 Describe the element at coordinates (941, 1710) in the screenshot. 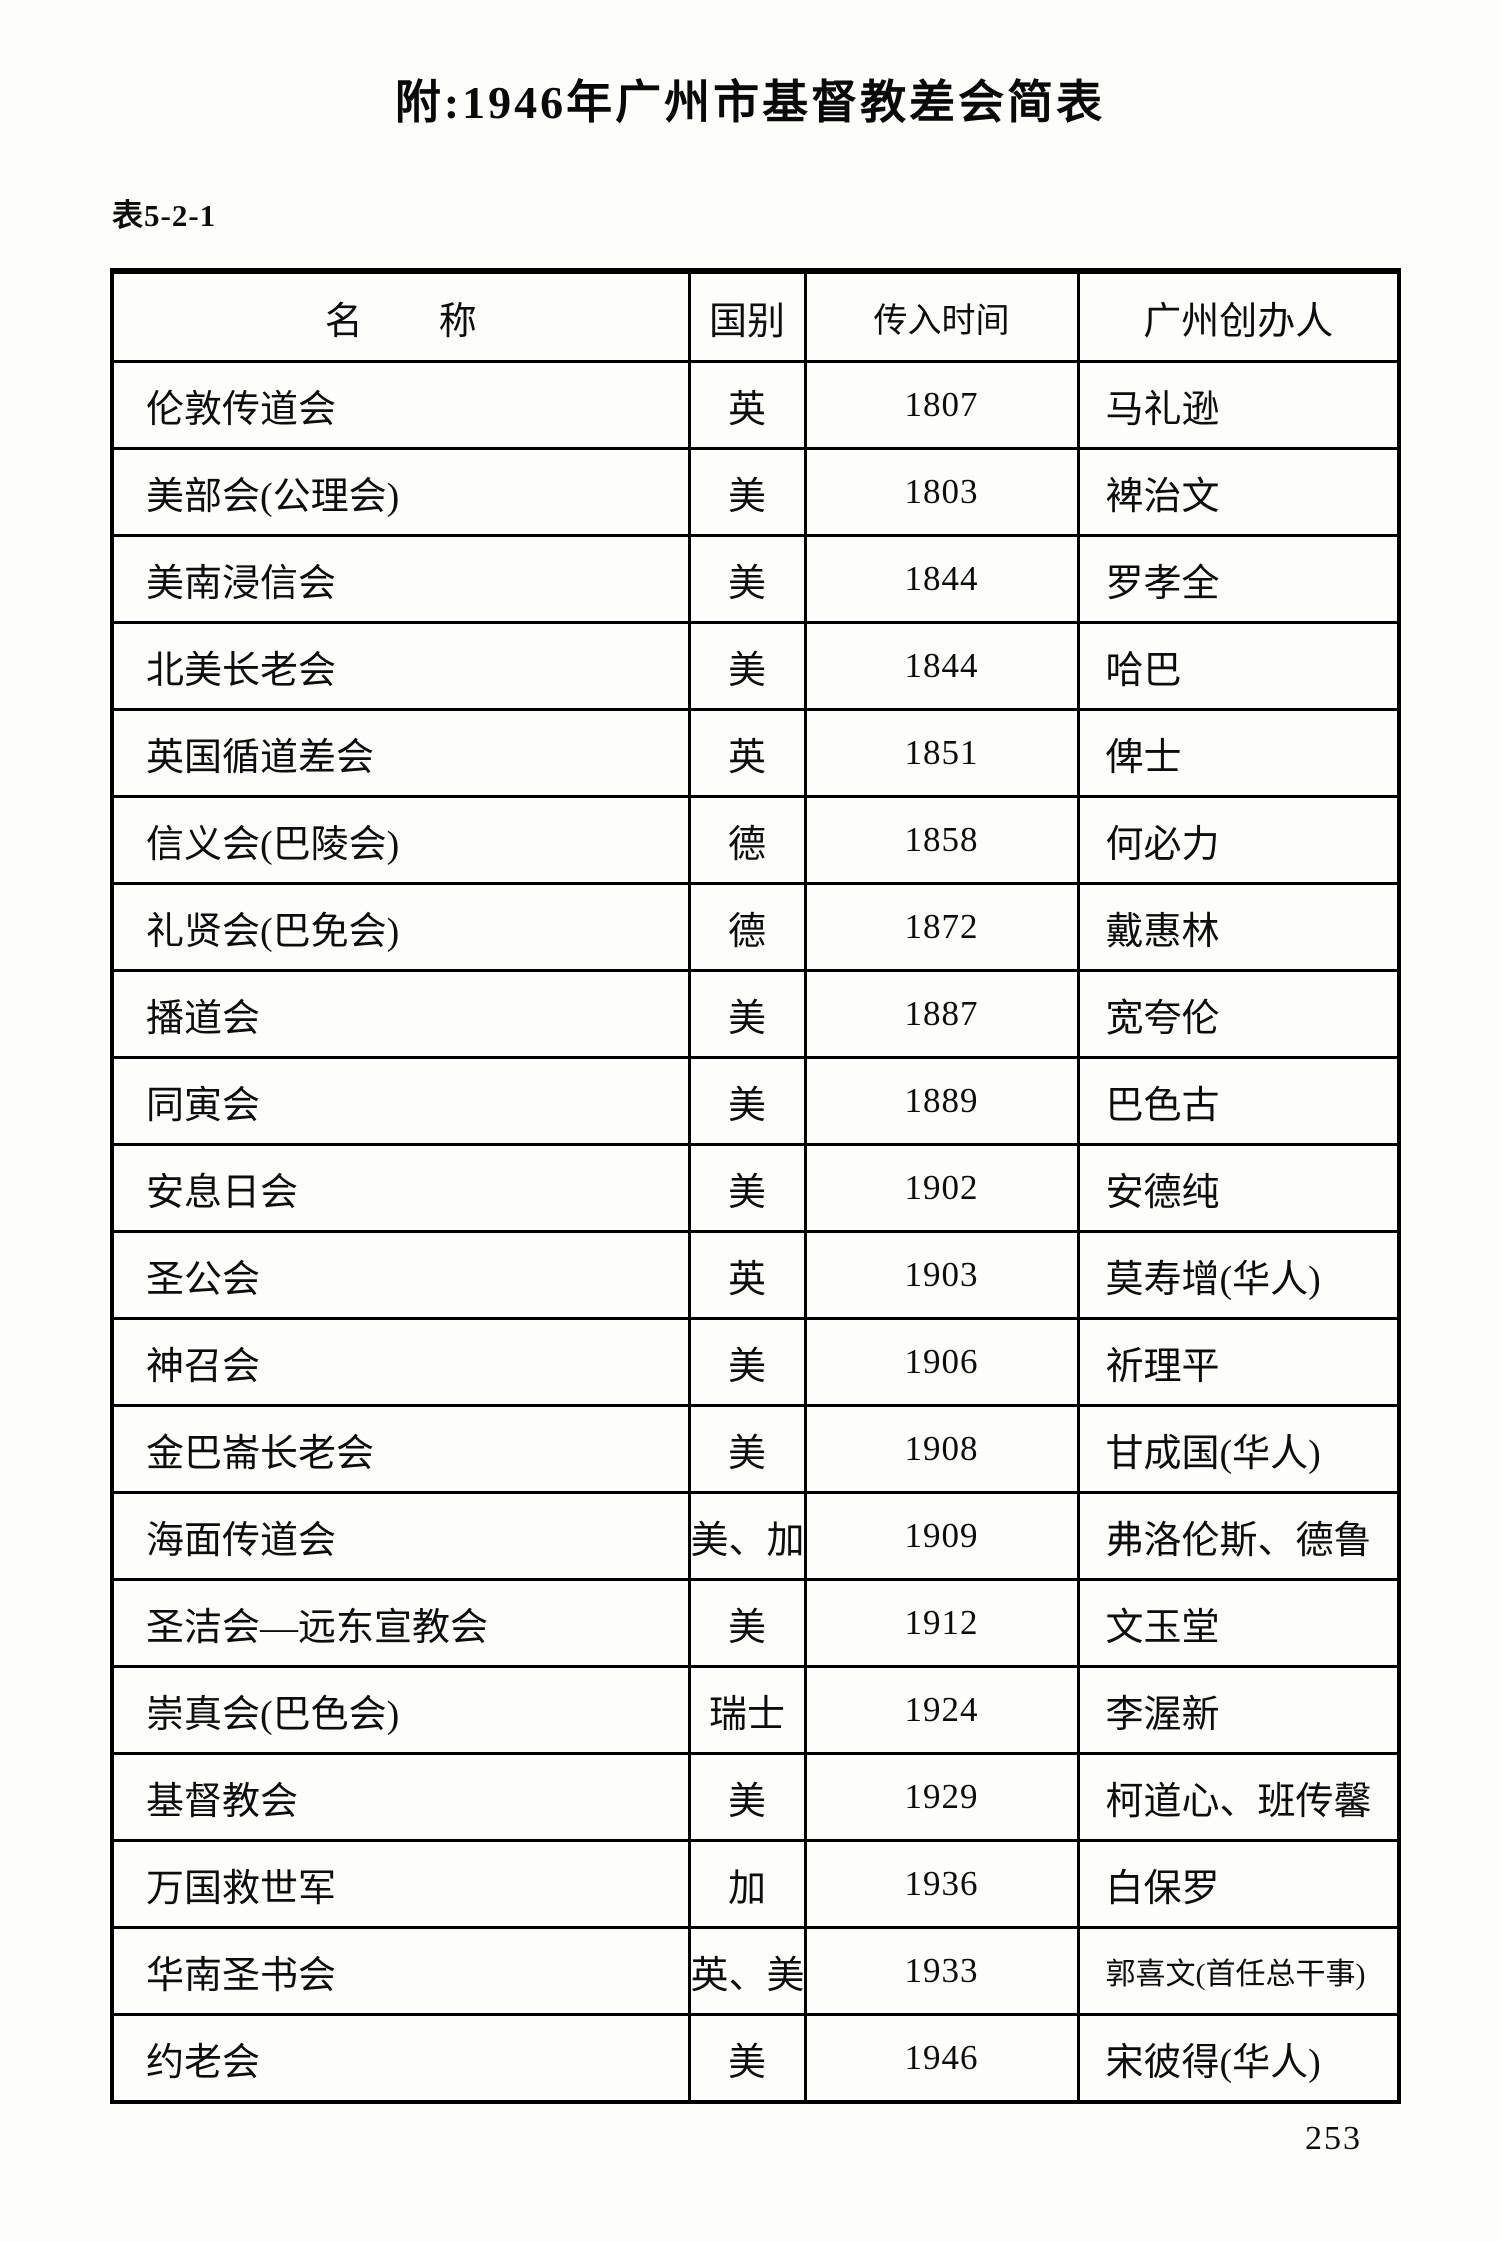

I see `year-cell: 1924` at that location.